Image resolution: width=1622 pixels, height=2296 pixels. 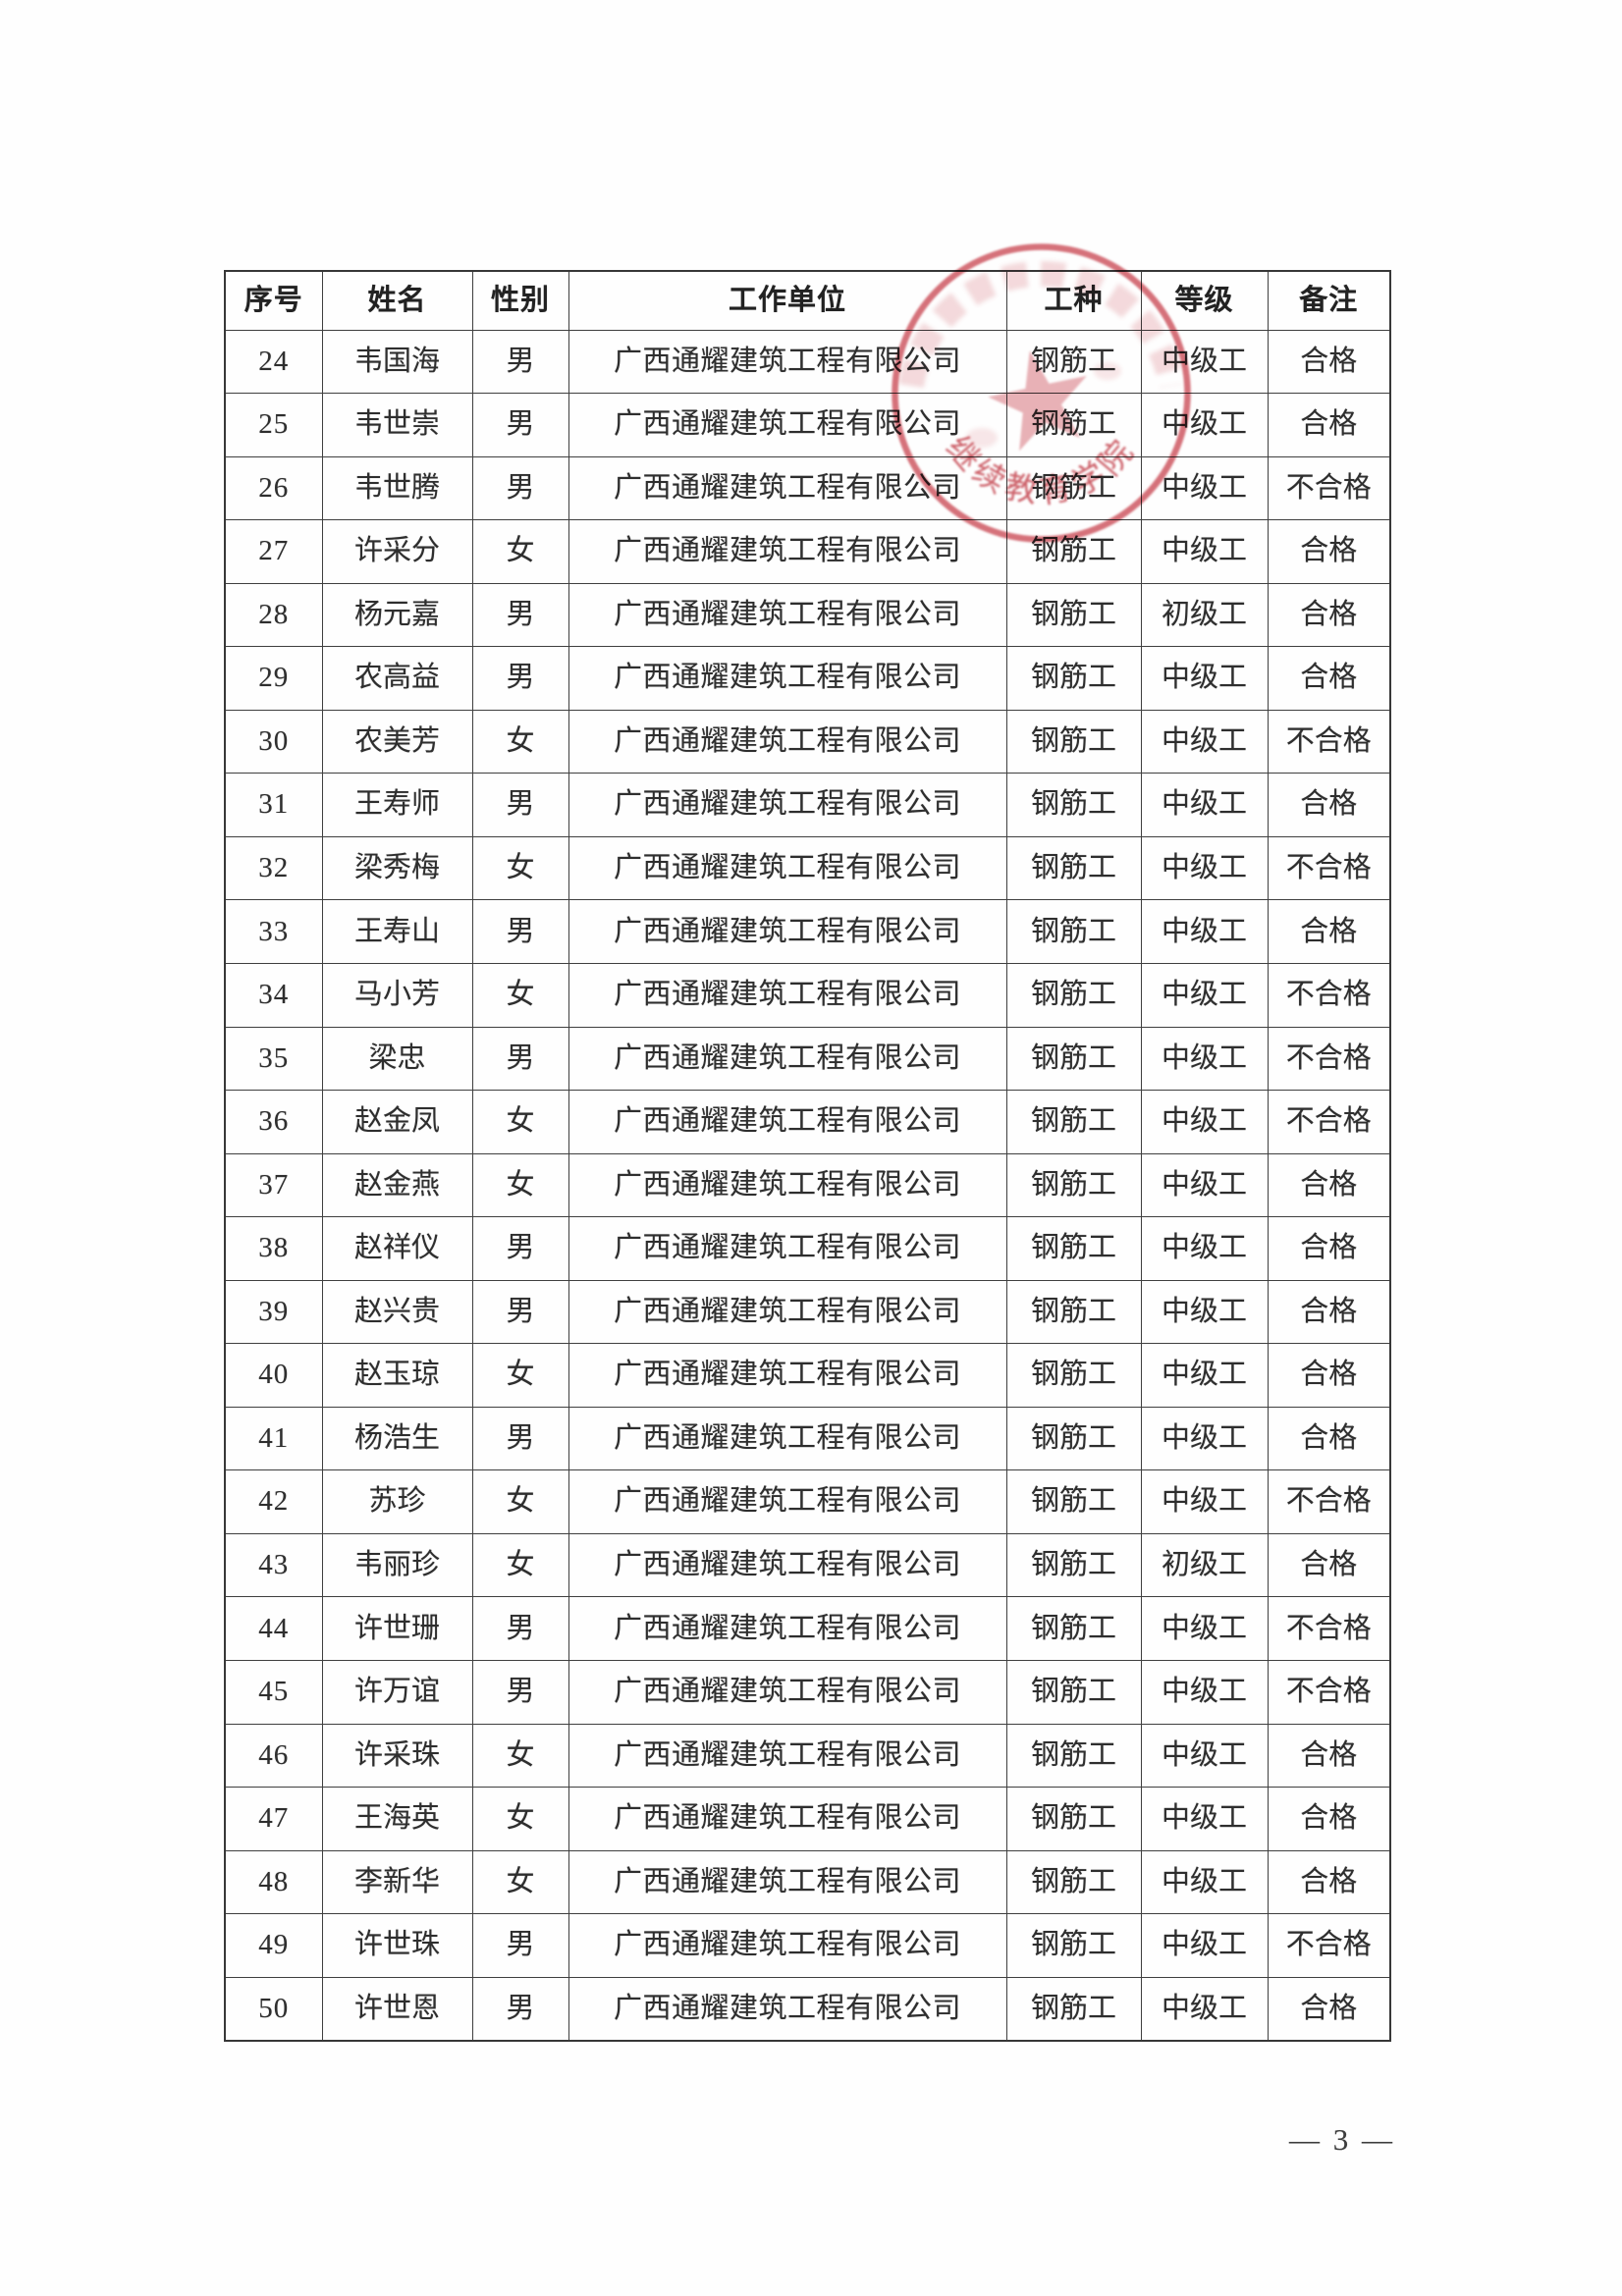 I want to click on cell-name: 许世珠, so click(x=397, y=1945).